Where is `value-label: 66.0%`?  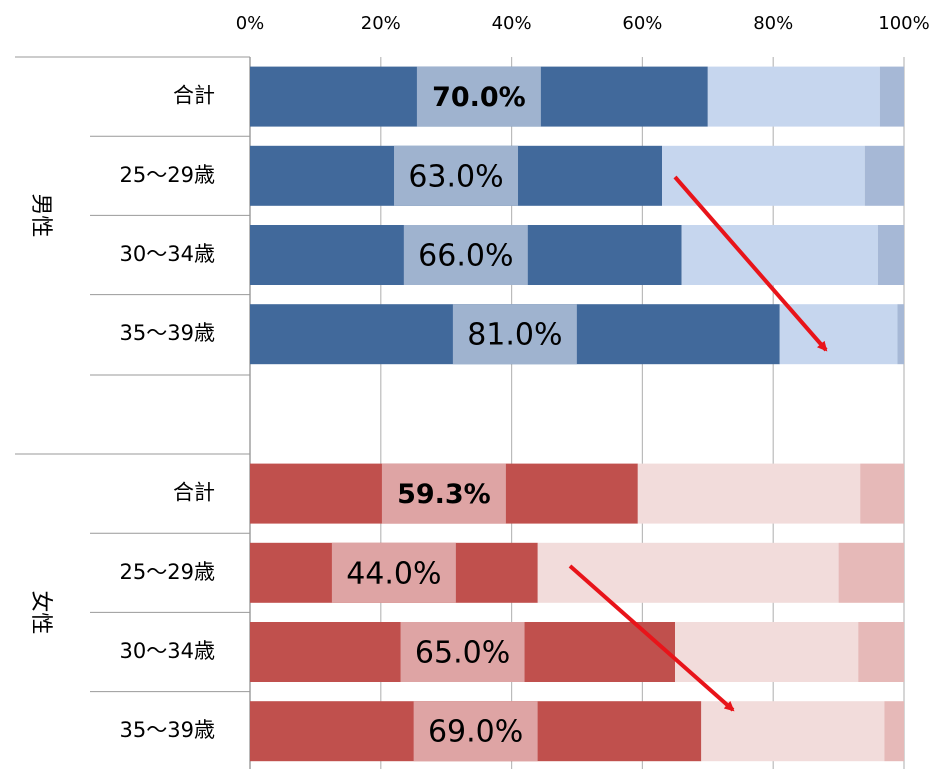 value-label: 66.0% is located at coordinates (465, 256).